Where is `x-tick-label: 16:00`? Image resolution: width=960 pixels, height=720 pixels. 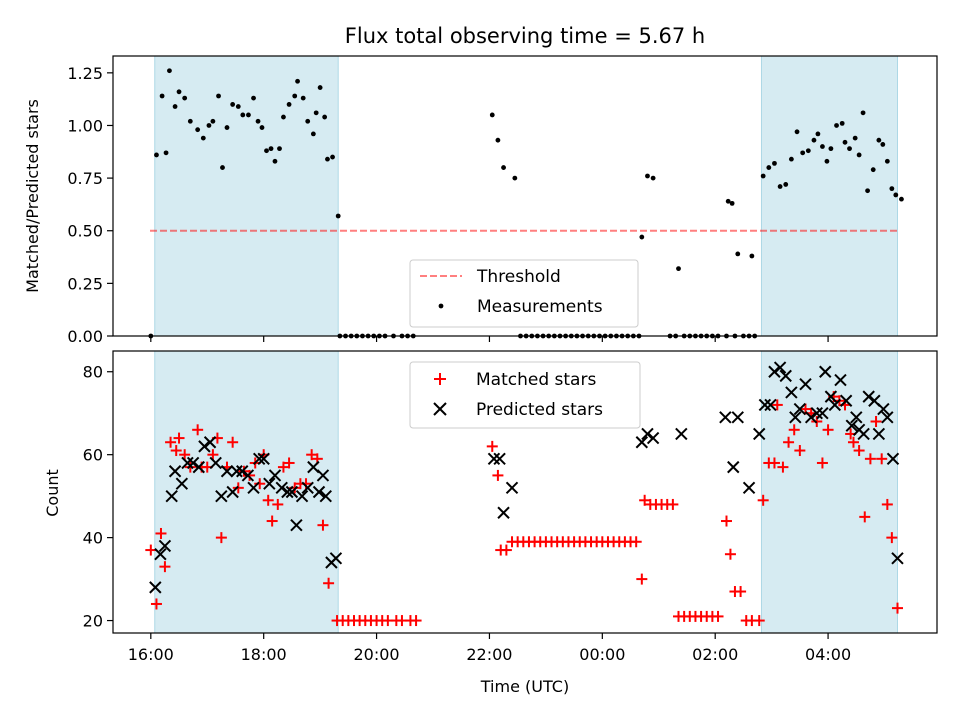
x-tick-label: 16:00 is located at coordinates (151, 654).